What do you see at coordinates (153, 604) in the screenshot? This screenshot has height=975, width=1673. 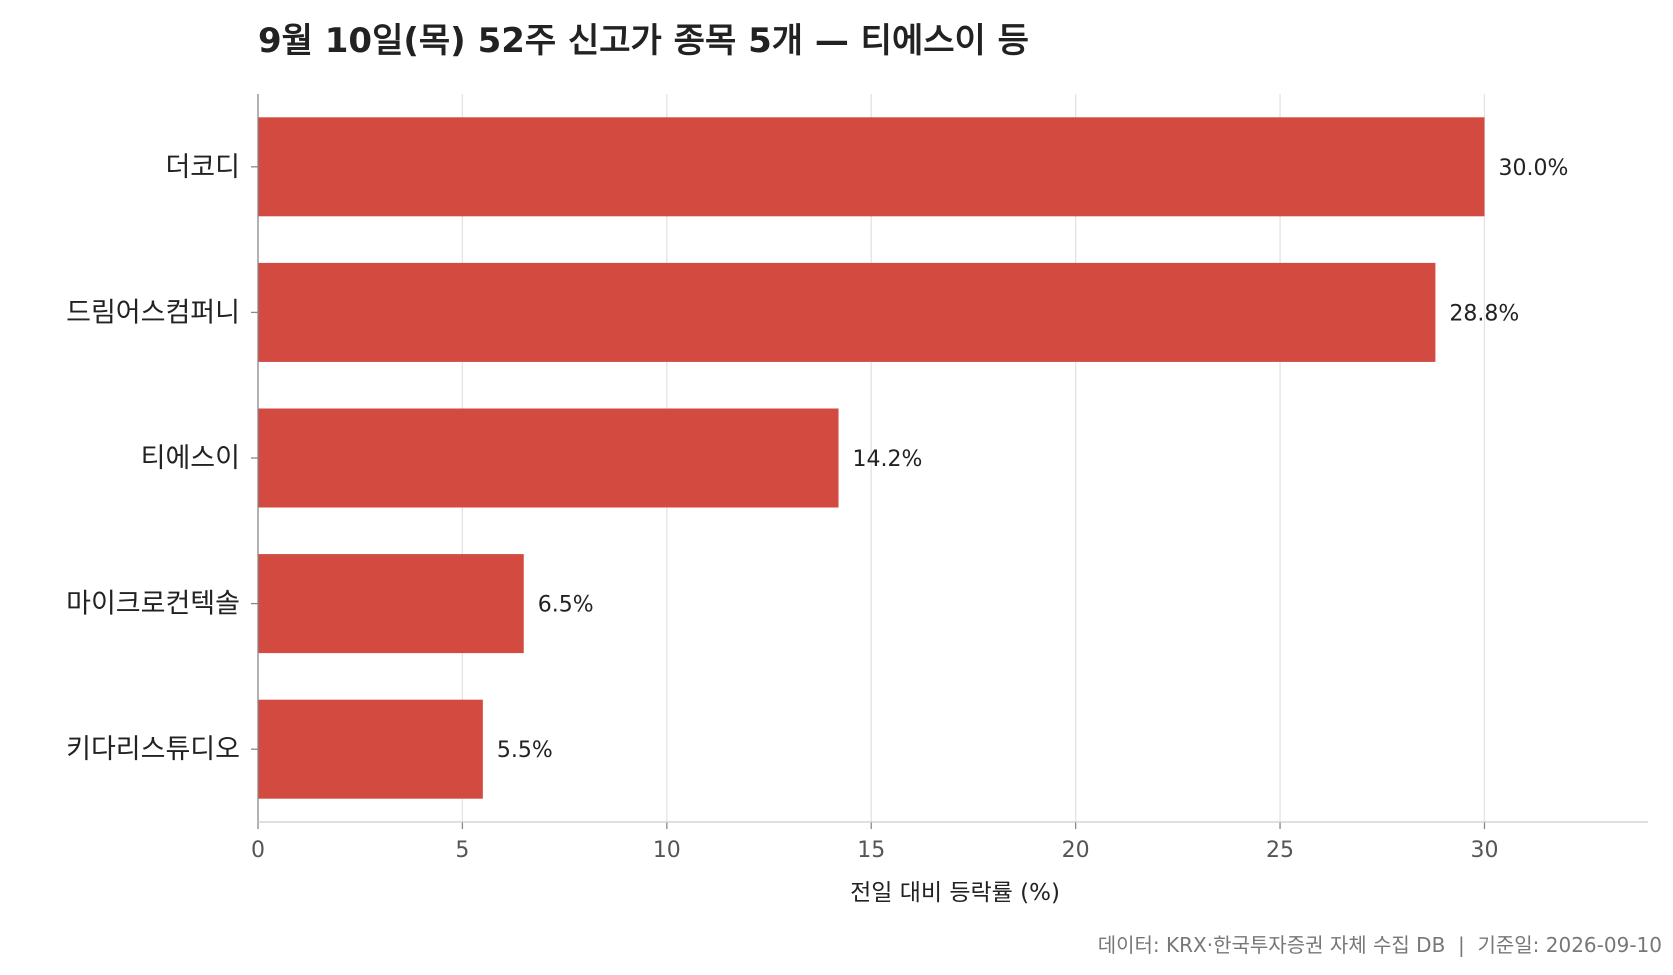 I see `category-label: 마이크로컨텍솔` at bounding box center [153, 604].